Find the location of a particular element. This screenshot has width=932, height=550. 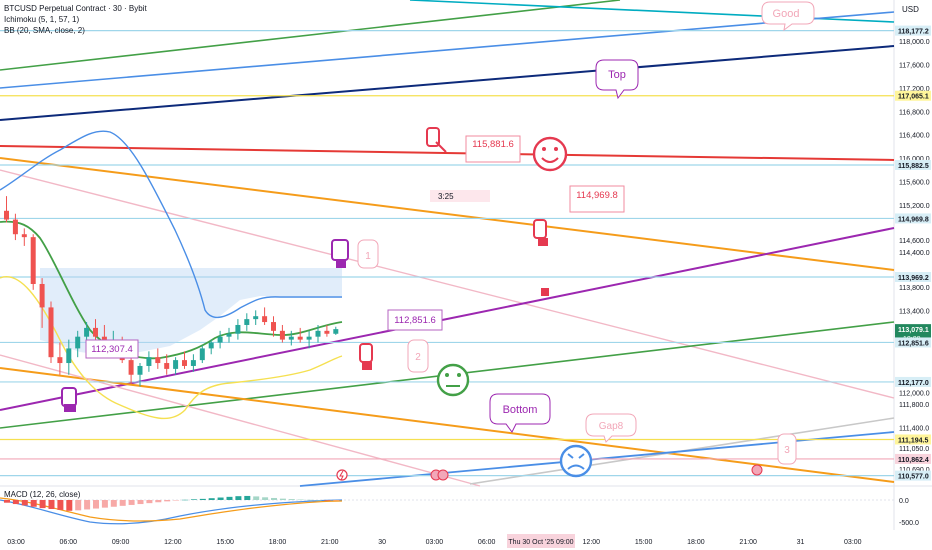

timer-text: 3:25 is located at coordinates (446, 196).